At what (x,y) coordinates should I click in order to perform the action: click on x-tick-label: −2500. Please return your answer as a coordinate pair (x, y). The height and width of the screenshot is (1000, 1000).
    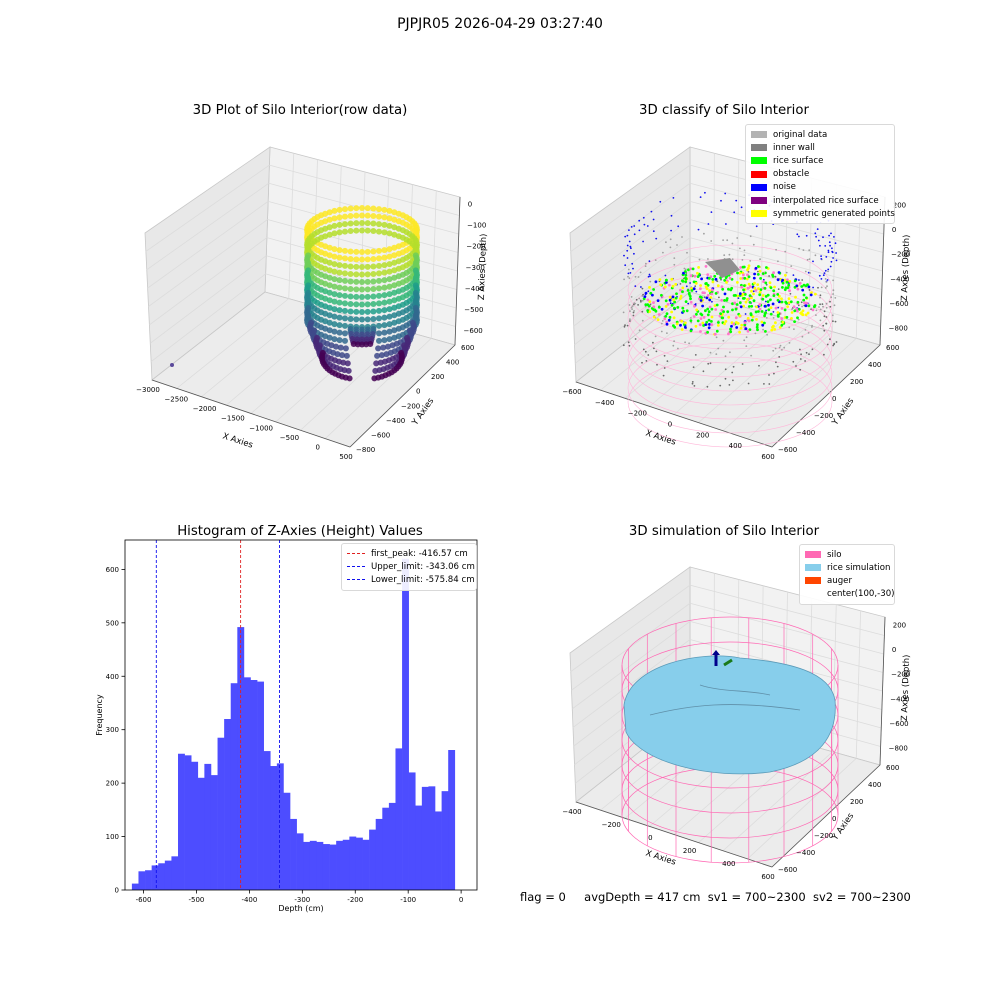
    Looking at the image, I should click on (176, 400).